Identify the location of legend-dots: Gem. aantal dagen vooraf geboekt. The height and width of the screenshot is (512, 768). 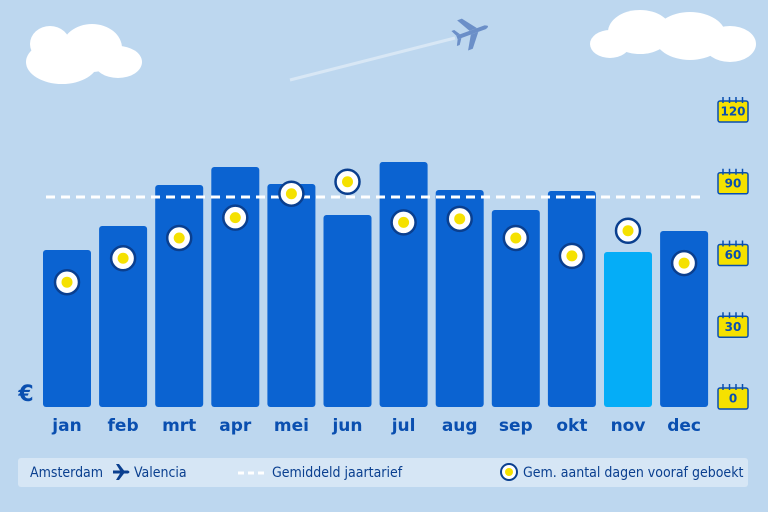
(633, 473).